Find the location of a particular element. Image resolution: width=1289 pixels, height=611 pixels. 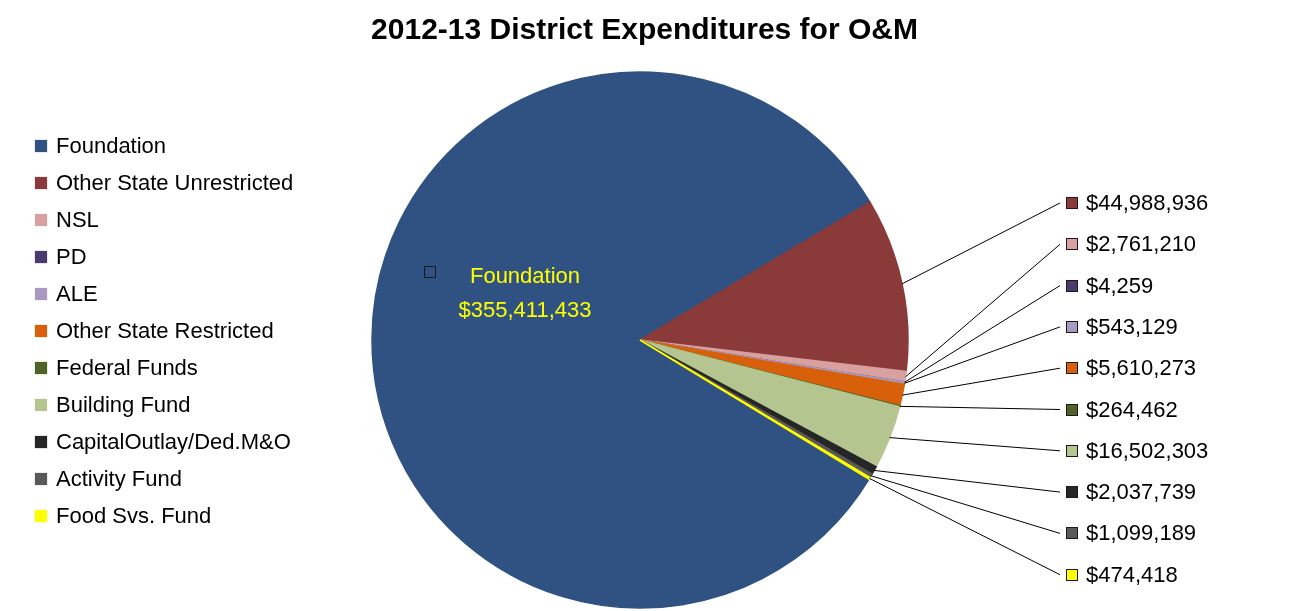

data-label: $355,411,433 is located at coordinates (525, 309).